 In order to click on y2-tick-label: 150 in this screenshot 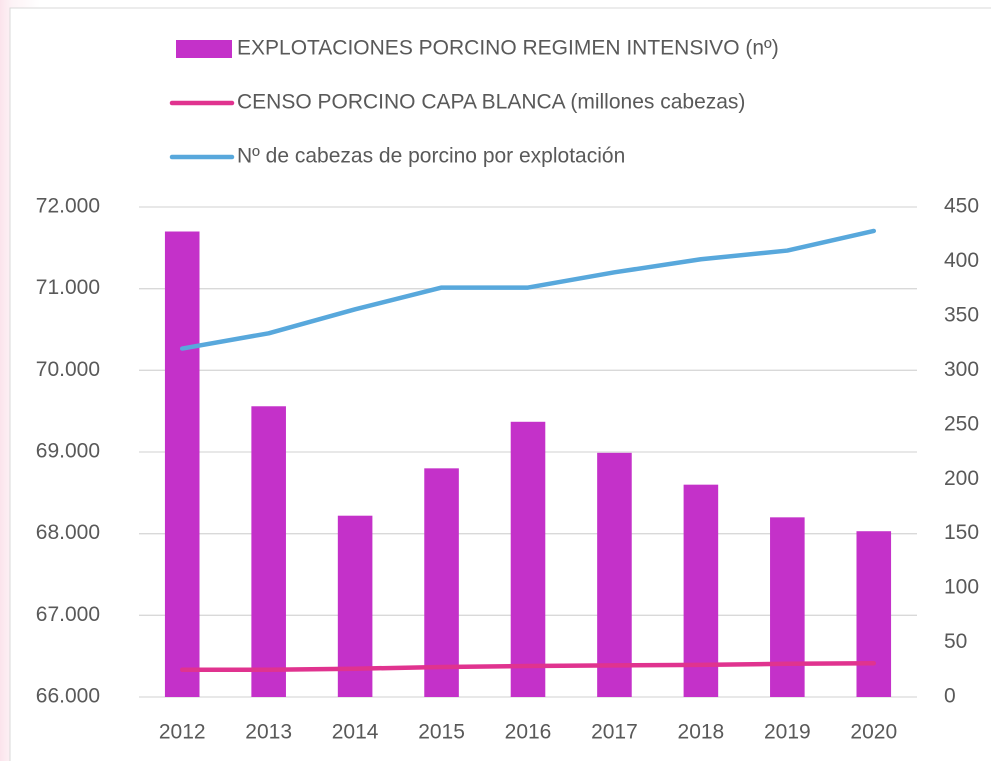, I will do `click(961, 532)`.